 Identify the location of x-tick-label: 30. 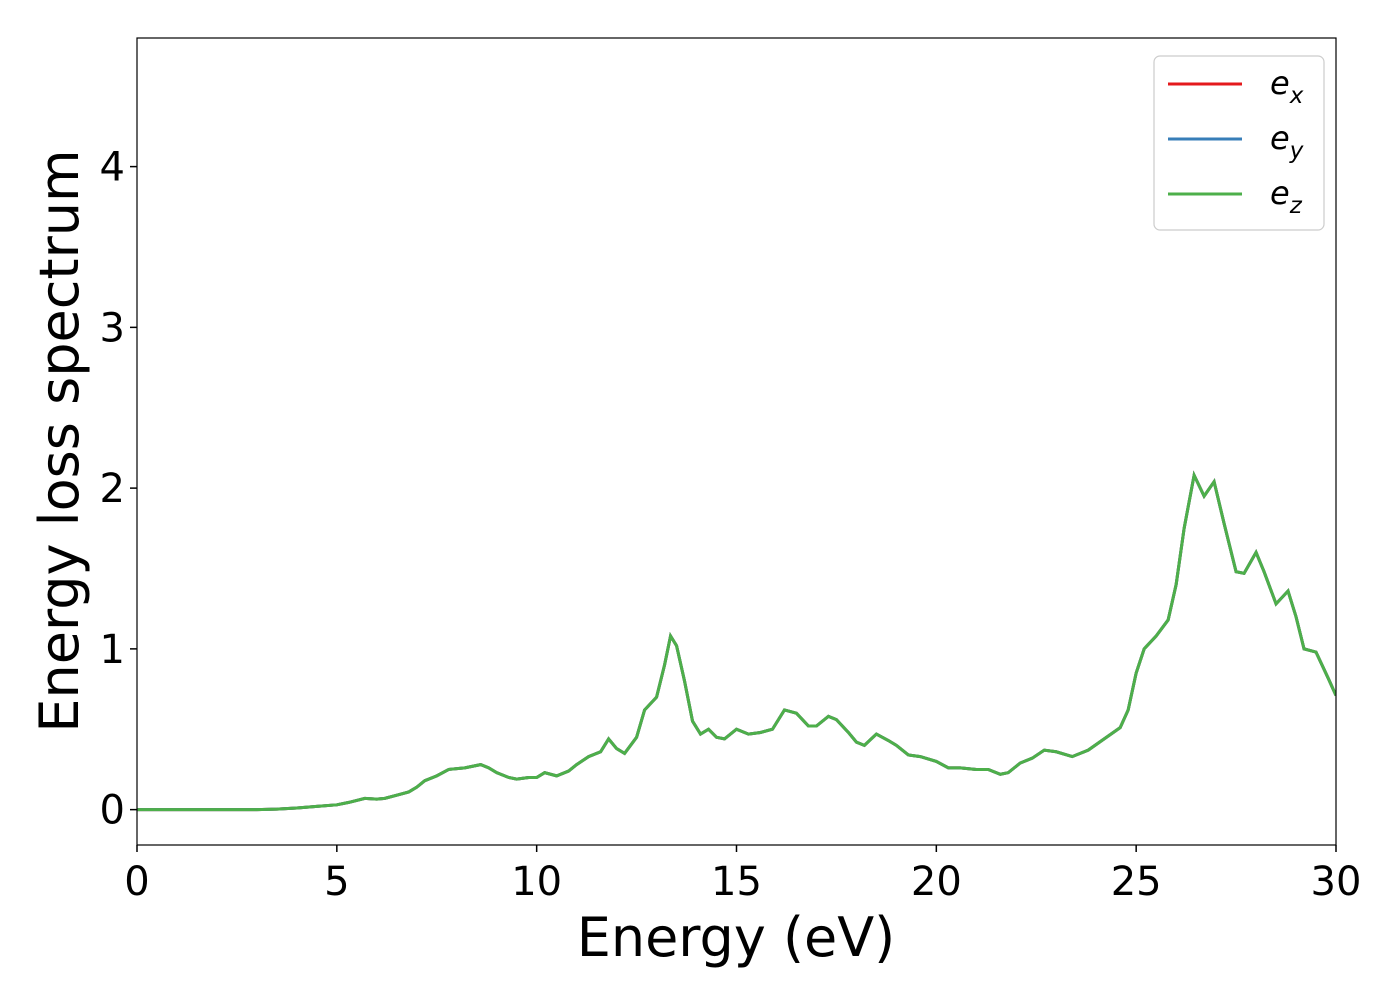
(1336, 882).